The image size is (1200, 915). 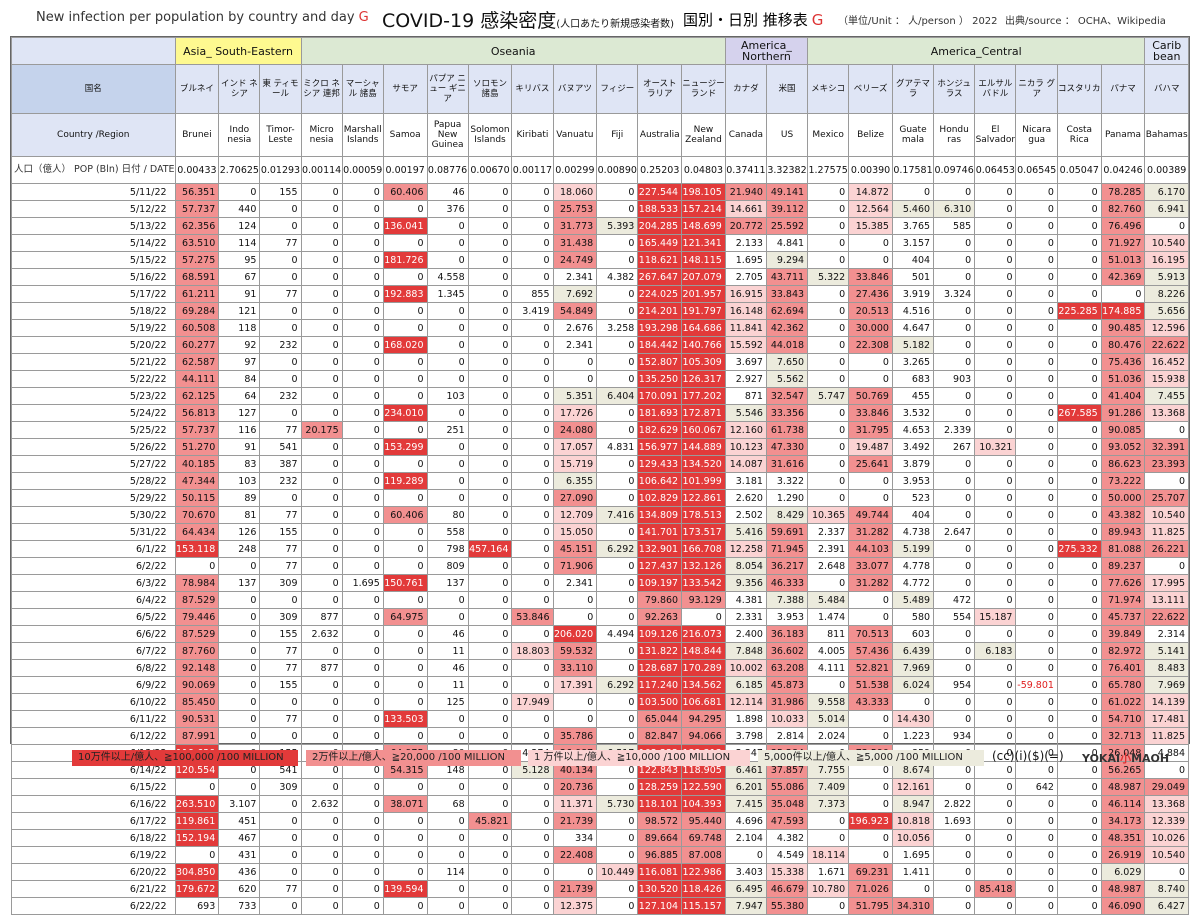 What do you see at coordinates (1028, 756) in the screenshot?
I see `cc-license-icon: (cc)(i)($)(=)` at bounding box center [1028, 756].